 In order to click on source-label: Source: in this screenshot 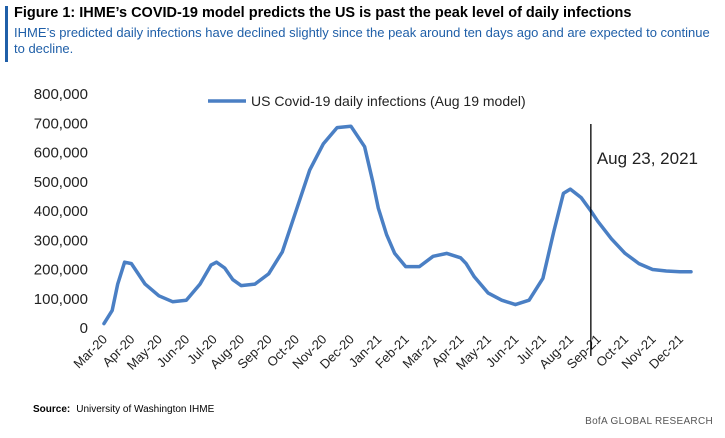, I will do `click(52, 409)`.